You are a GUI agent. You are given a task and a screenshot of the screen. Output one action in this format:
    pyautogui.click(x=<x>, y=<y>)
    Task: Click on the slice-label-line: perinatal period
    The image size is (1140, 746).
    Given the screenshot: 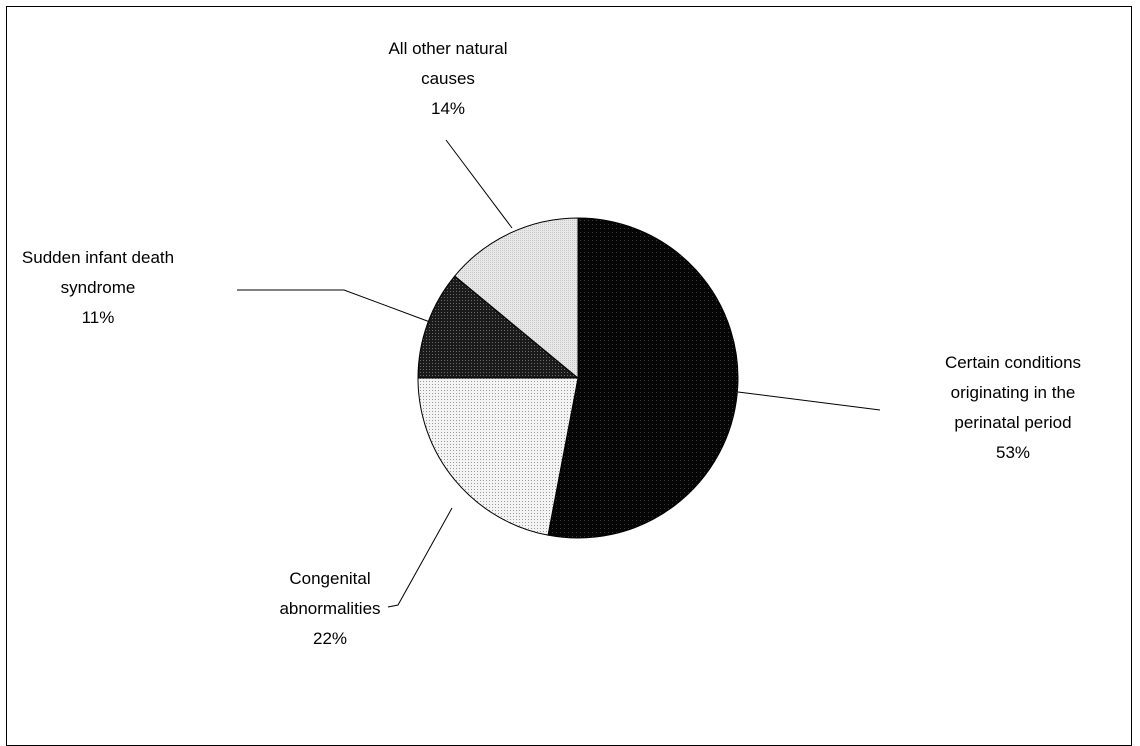 What is the action you would take?
    pyautogui.click(x=1012, y=422)
    